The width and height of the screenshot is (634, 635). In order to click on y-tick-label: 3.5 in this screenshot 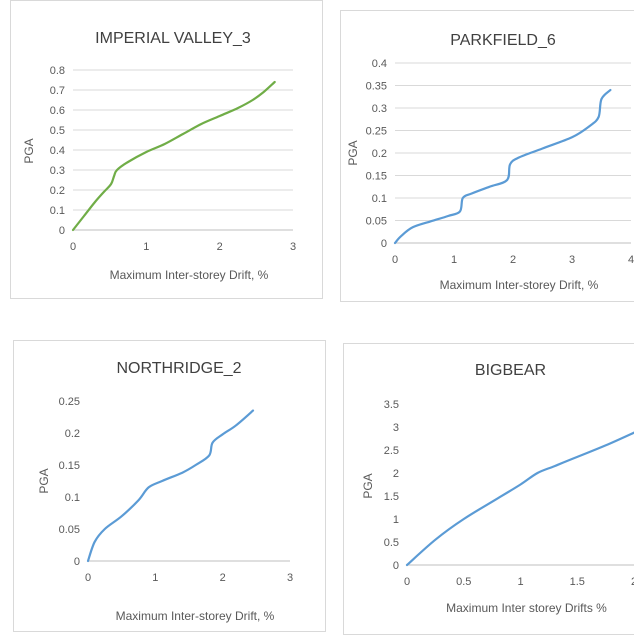, I will do `click(391, 405)`.